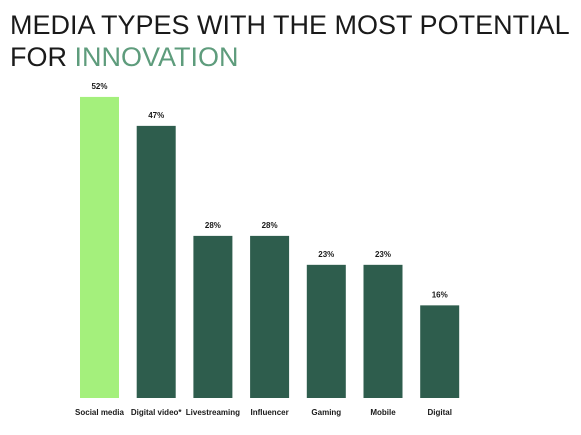  I want to click on x-tick-label: Gaming, so click(326, 412).